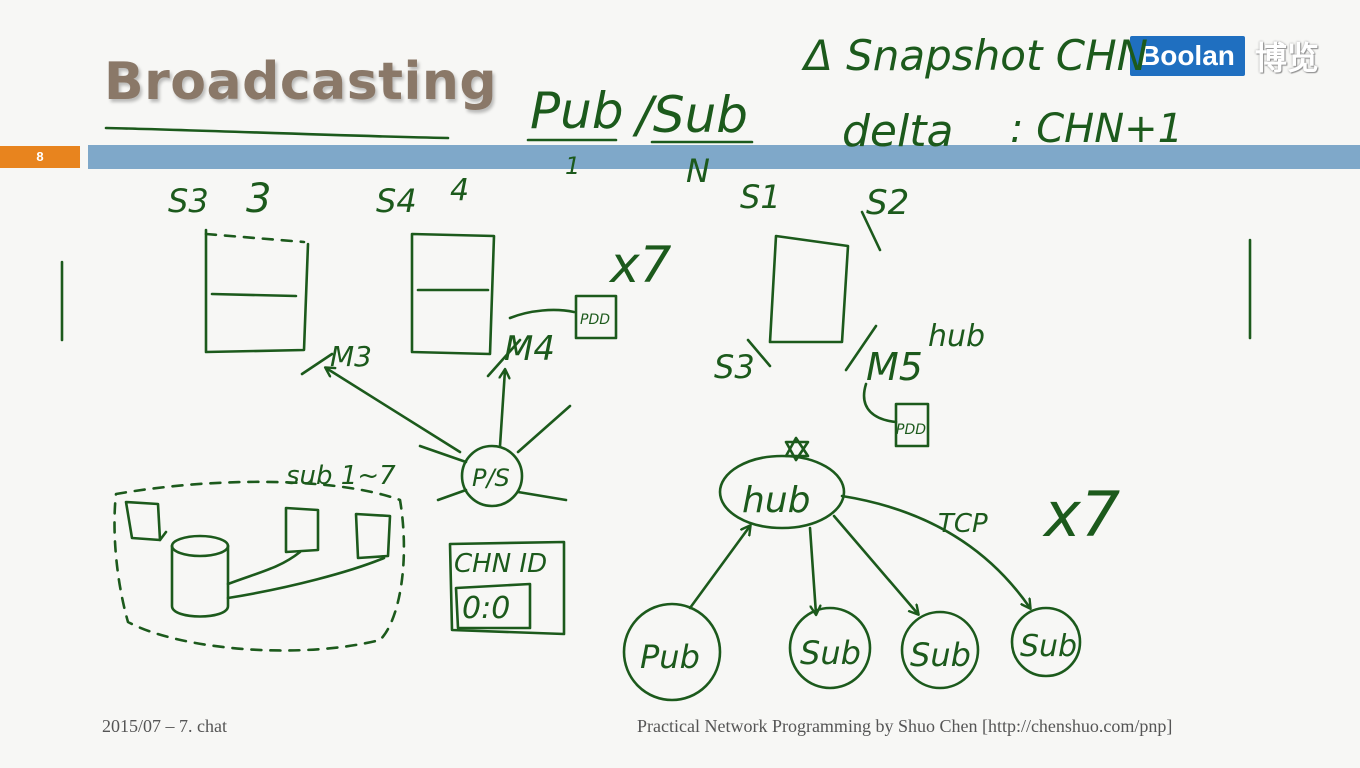 Image resolution: width=1360 pixels, height=768 pixels. Describe the element at coordinates (776, 500) in the screenshot. I see `hub-label: hub` at that location.